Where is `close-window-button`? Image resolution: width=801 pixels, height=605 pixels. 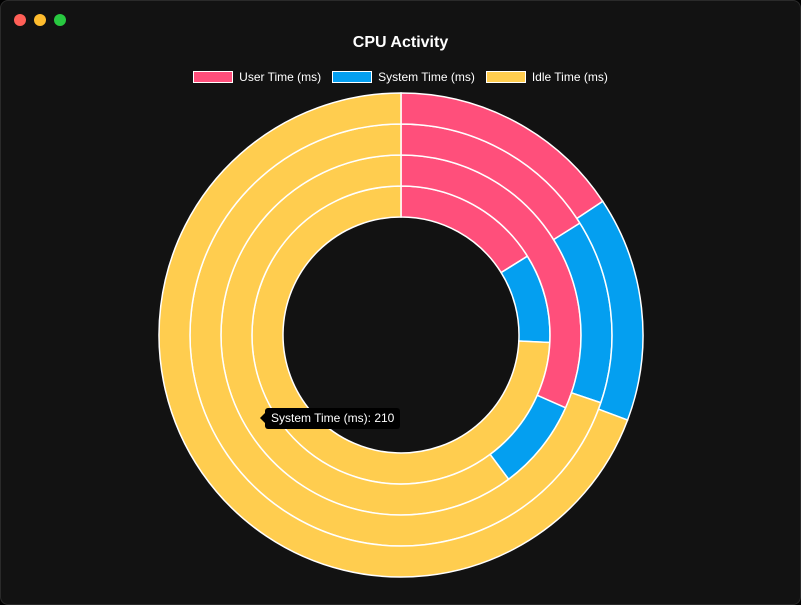 close-window-button is located at coordinates (20, 20).